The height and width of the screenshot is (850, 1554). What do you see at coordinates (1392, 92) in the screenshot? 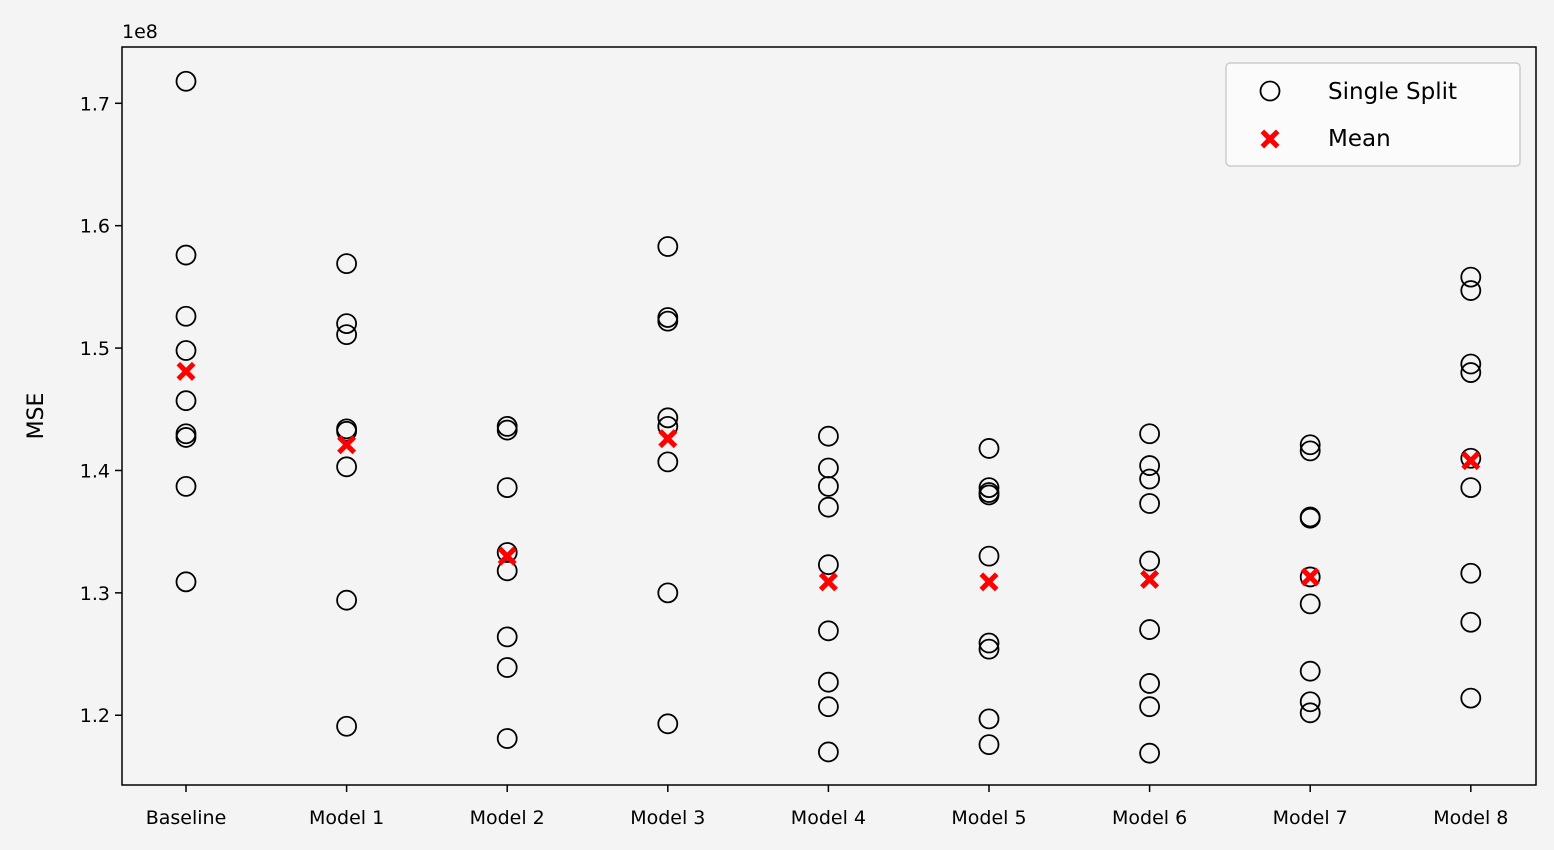
I see `legend-label-single-split: Single Split` at bounding box center [1392, 92].